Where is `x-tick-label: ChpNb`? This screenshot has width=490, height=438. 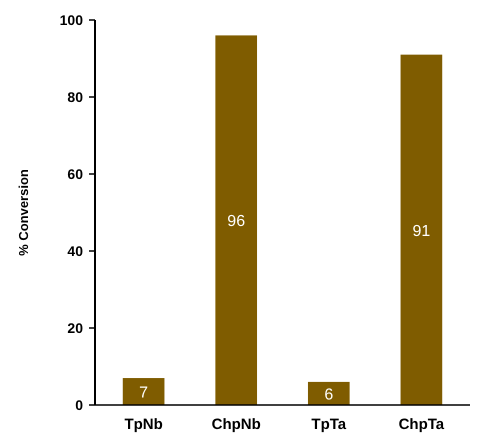 x-tick-label: ChpNb is located at coordinates (236, 424).